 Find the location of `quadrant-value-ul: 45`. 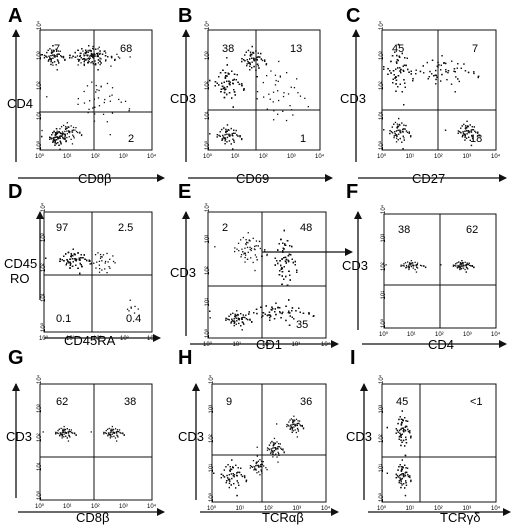

quadrant-value-ul: 45 is located at coordinates (402, 402).